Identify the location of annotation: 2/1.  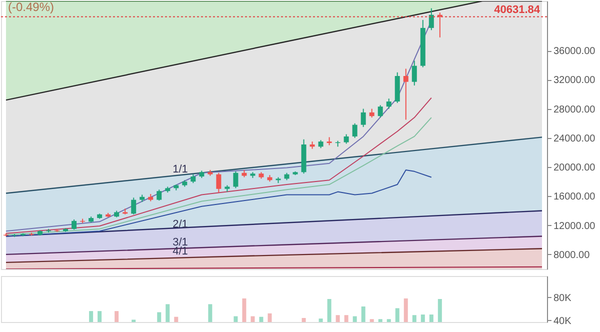
(180, 224).